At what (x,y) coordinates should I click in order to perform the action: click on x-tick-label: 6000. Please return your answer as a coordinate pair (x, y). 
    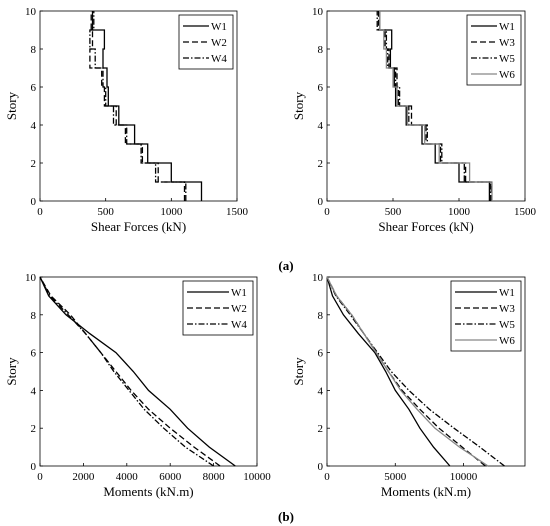
    Looking at the image, I should click on (170, 477).